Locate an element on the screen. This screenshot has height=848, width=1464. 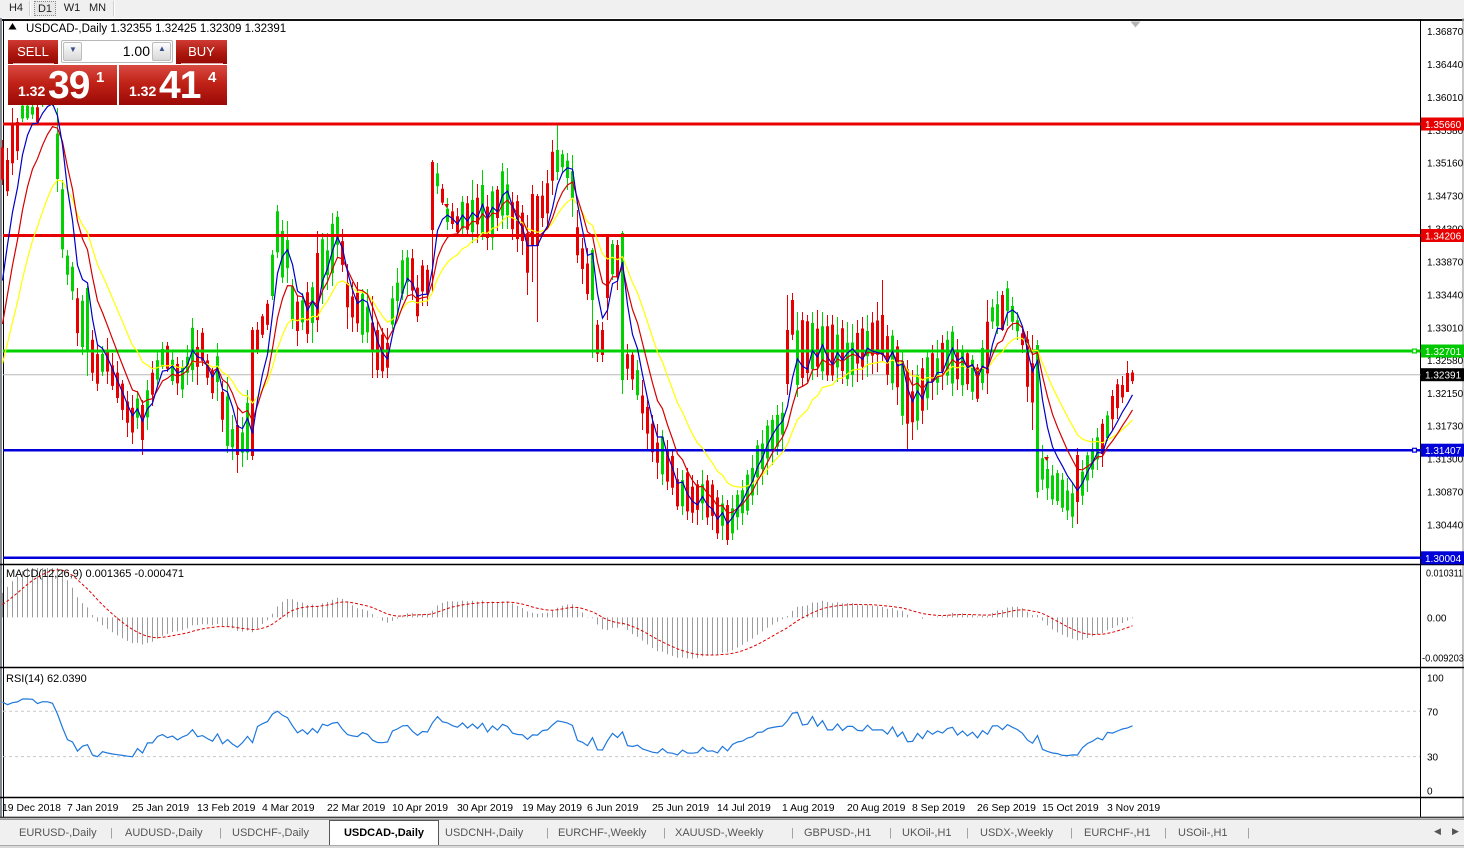
svg-text: 22 Mar 2019 is located at coordinates (356, 808).